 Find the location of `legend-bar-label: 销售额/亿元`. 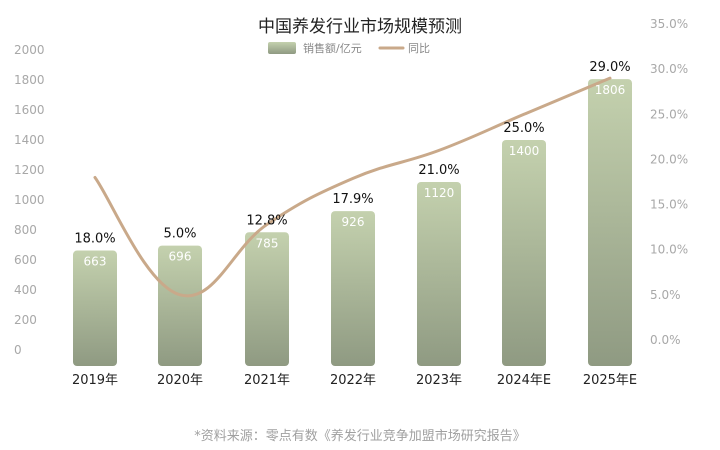

legend-bar-label: 销售额/亿元 is located at coordinates (332, 48).